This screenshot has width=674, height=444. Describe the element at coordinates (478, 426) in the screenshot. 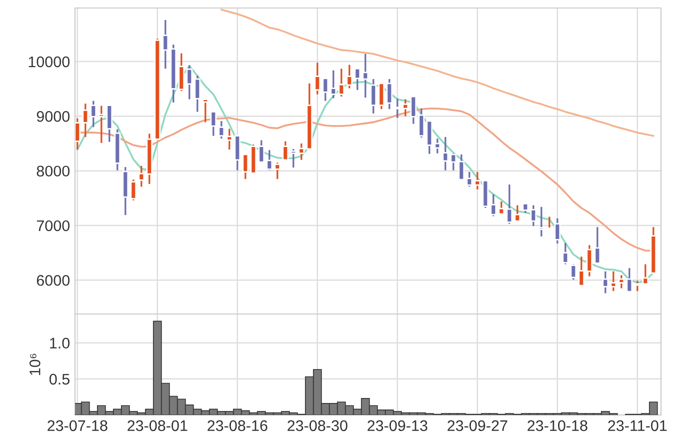

I see `x-tick-label: 23-09-27` at that location.